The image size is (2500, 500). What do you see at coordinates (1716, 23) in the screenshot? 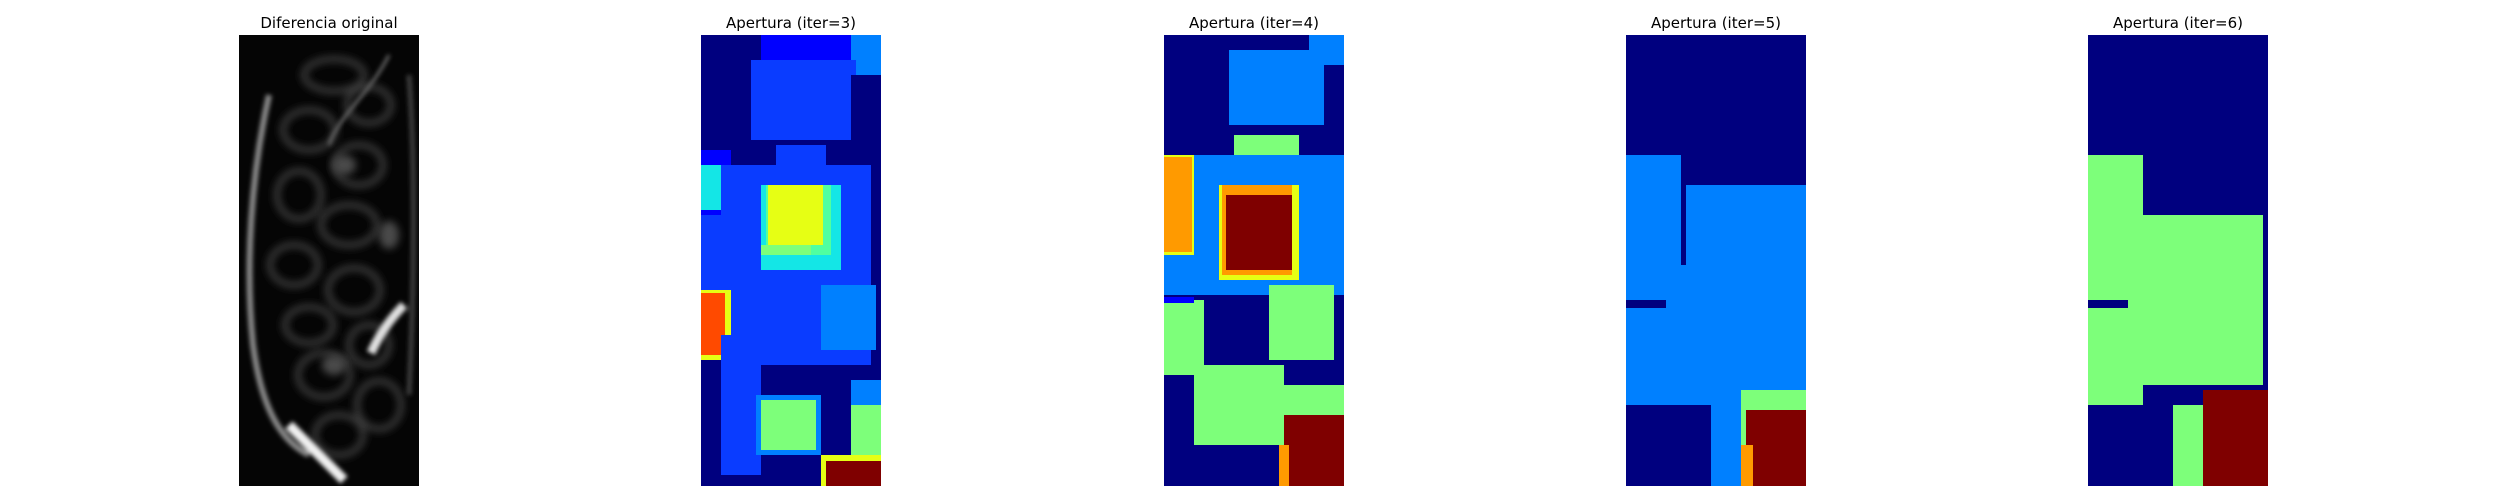
I see `panel-title: Apertura (iter=5)` at bounding box center [1716, 23].